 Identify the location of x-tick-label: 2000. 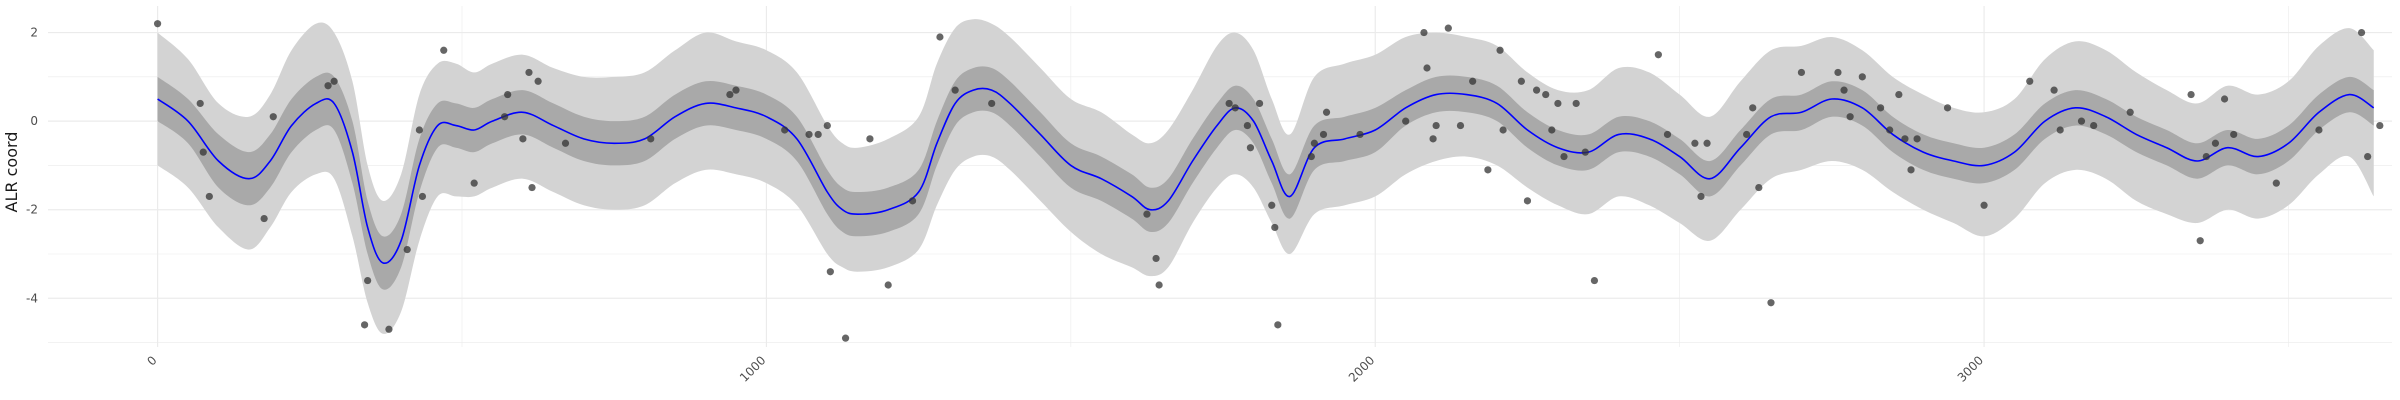
(1361, 368).